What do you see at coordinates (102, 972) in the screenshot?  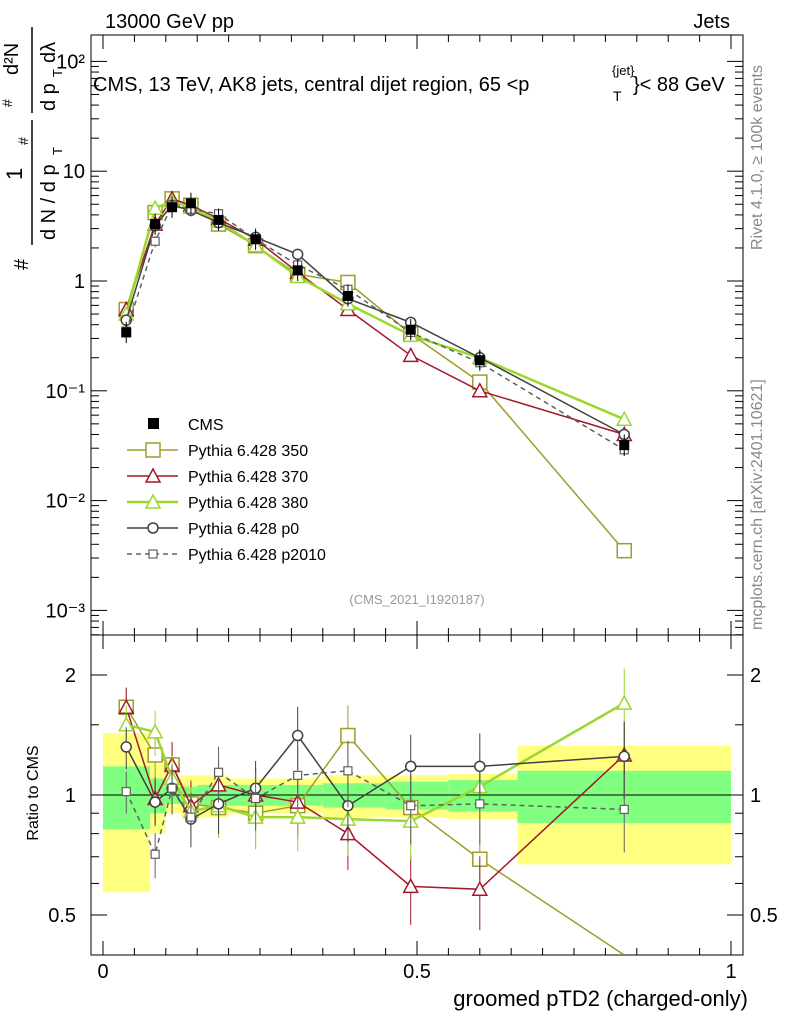 I see `x-tick-label: 0` at bounding box center [102, 972].